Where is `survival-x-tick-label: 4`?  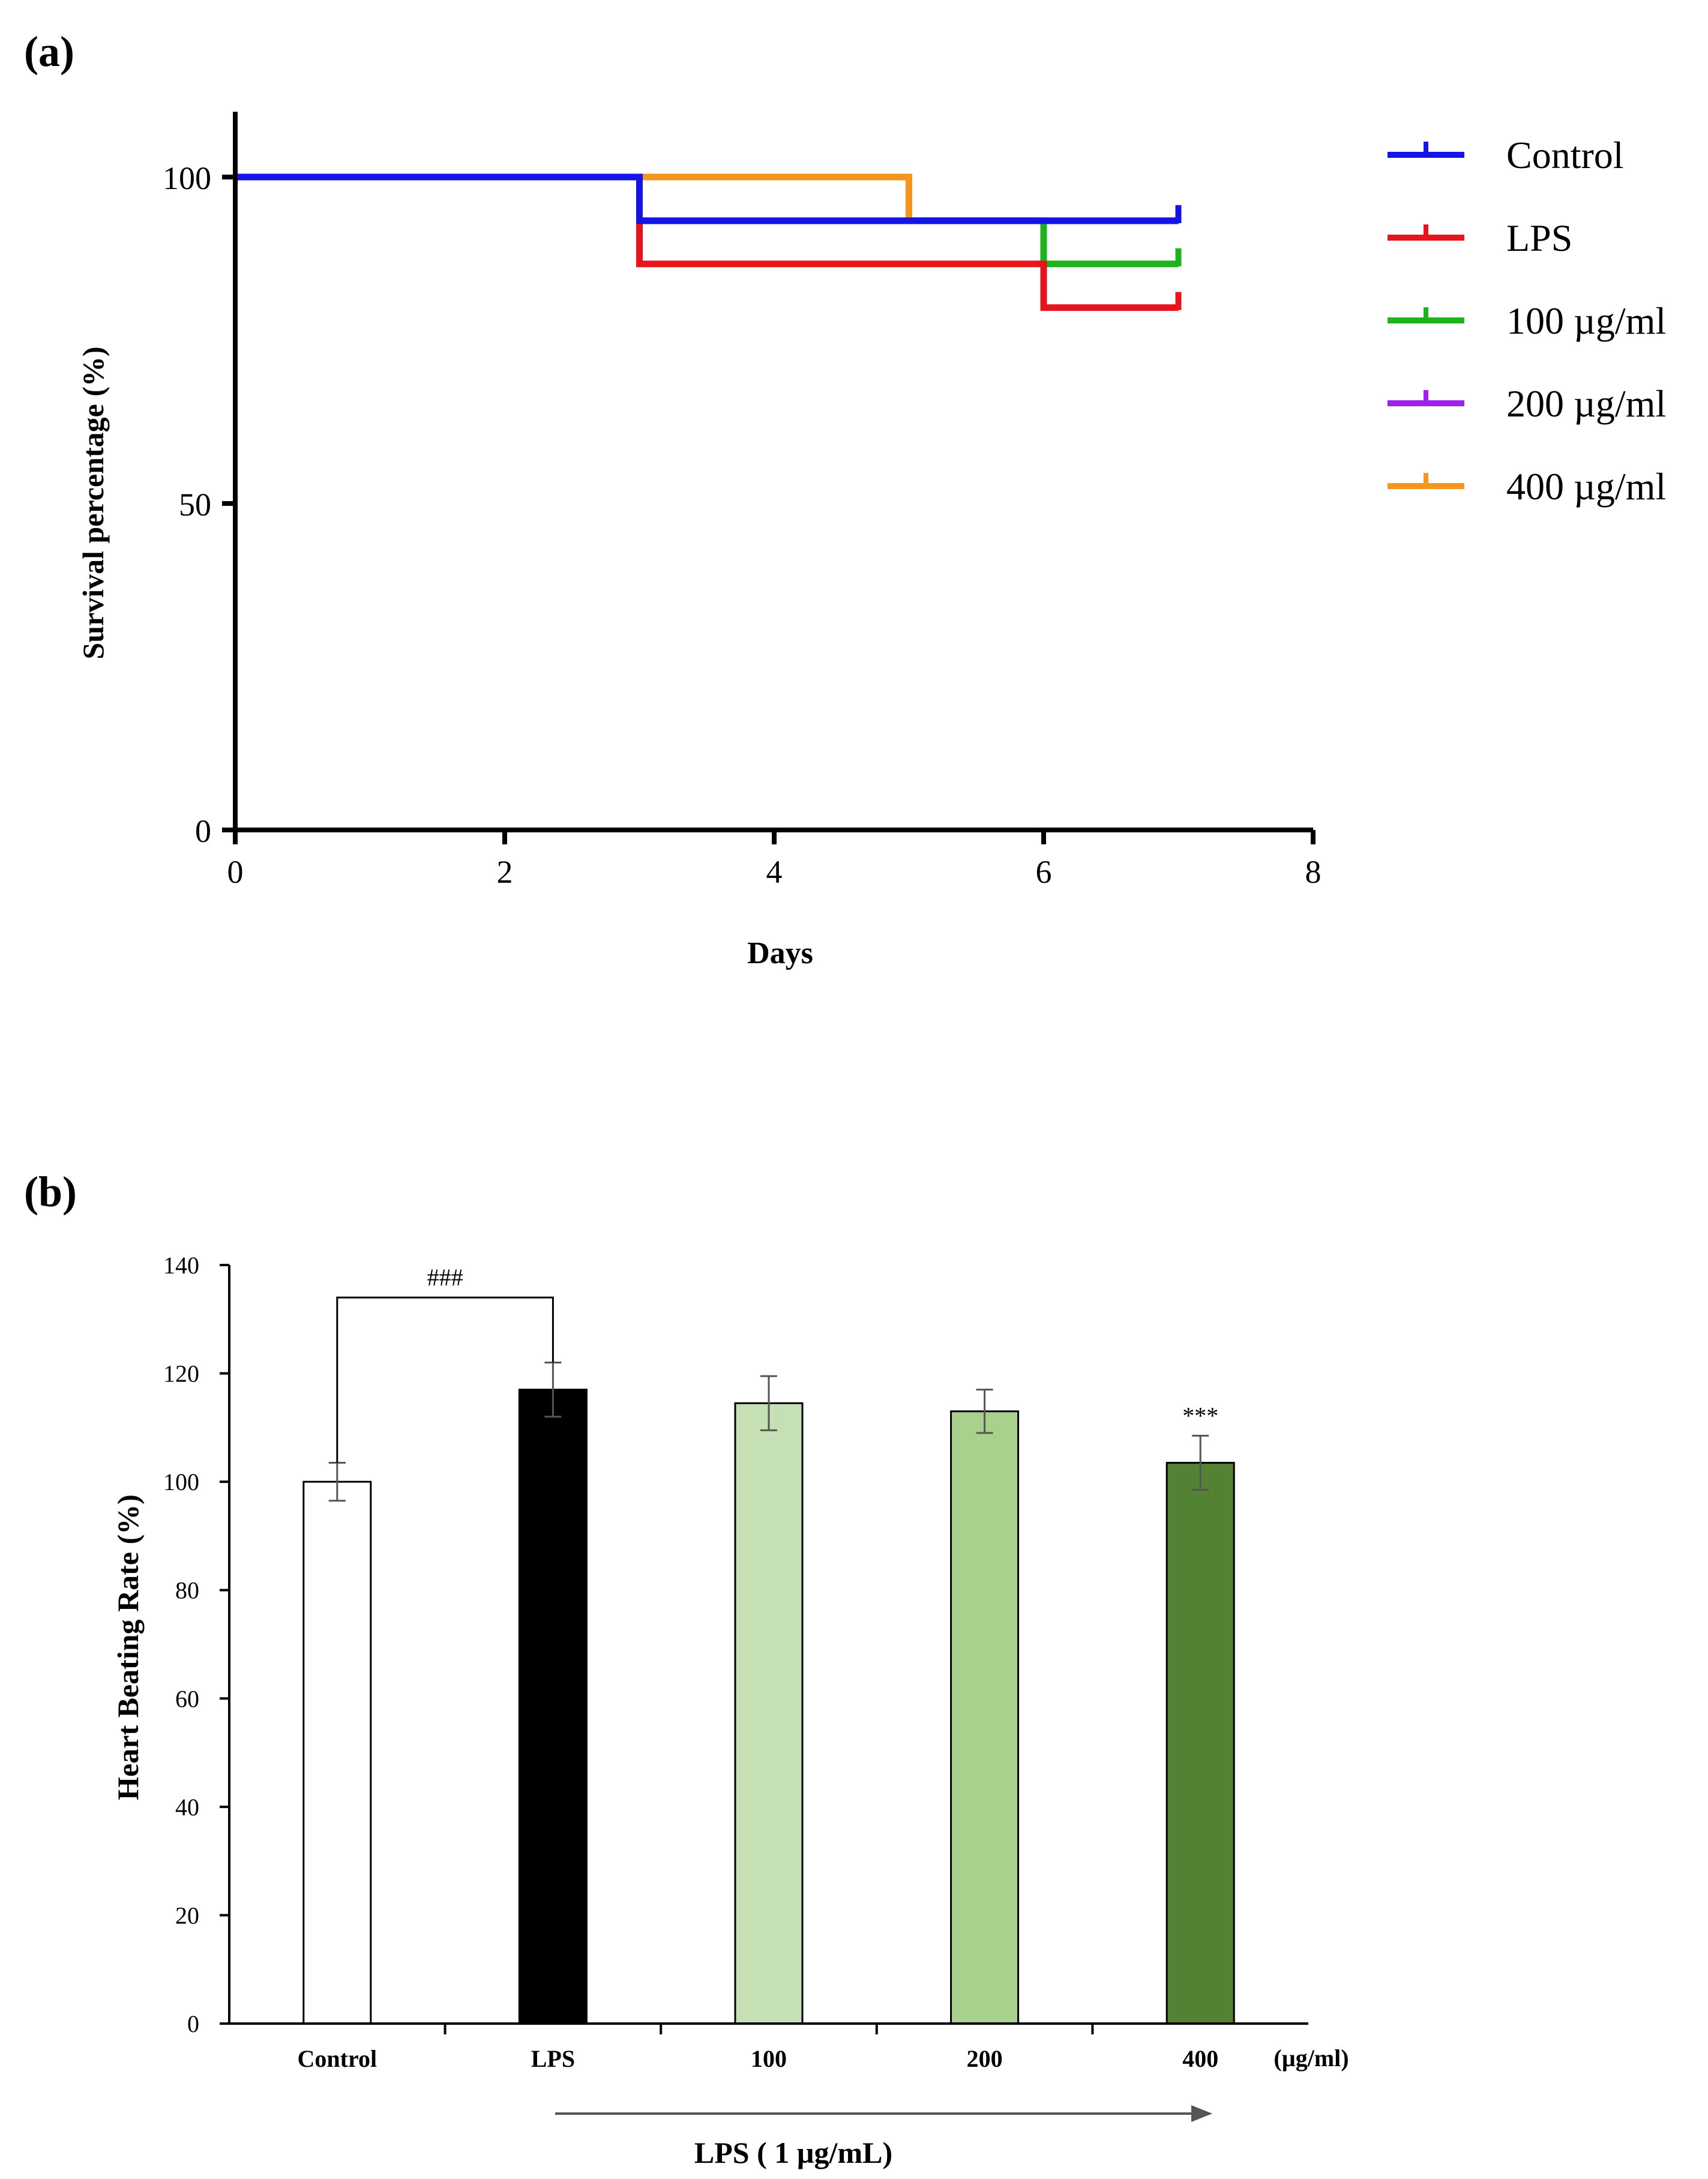
survival-x-tick-label: 4 is located at coordinates (775, 872).